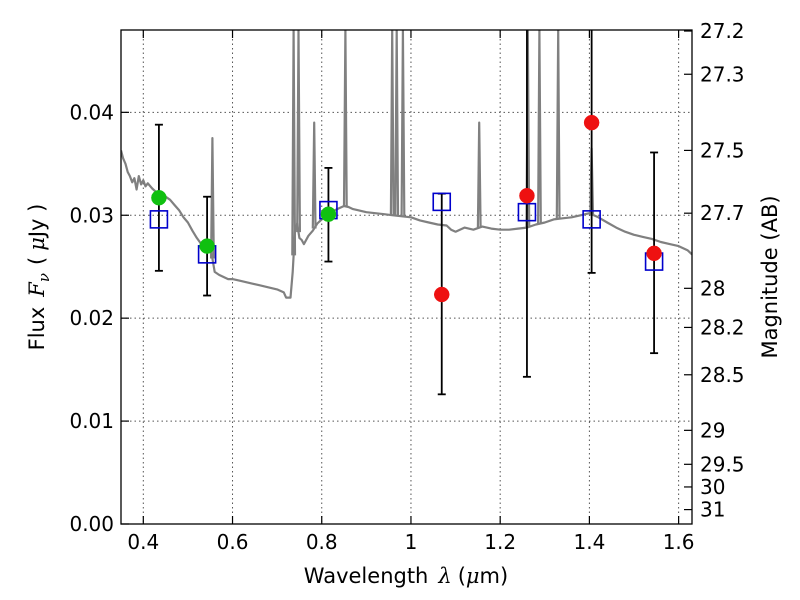 Image resolution: width=800 pixels, height=600 pixels. What do you see at coordinates (91, 112) in the screenshot?
I see `y-tick-label: 0.04` at bounding box center [91, 112].